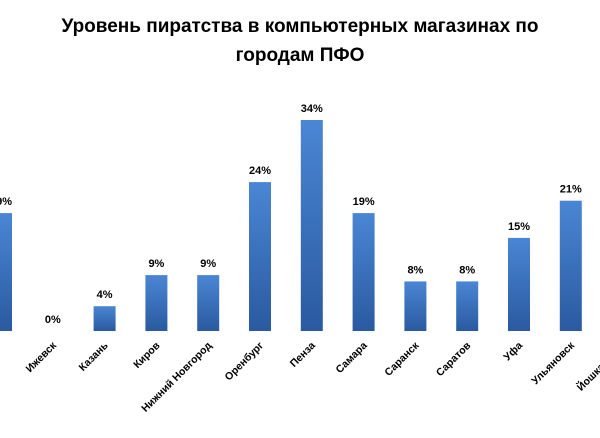  What do you see at coordinates (6, 202) in the screenshot?
I see `value-label-cat-0: 19%` at bounding box center [6, 202].